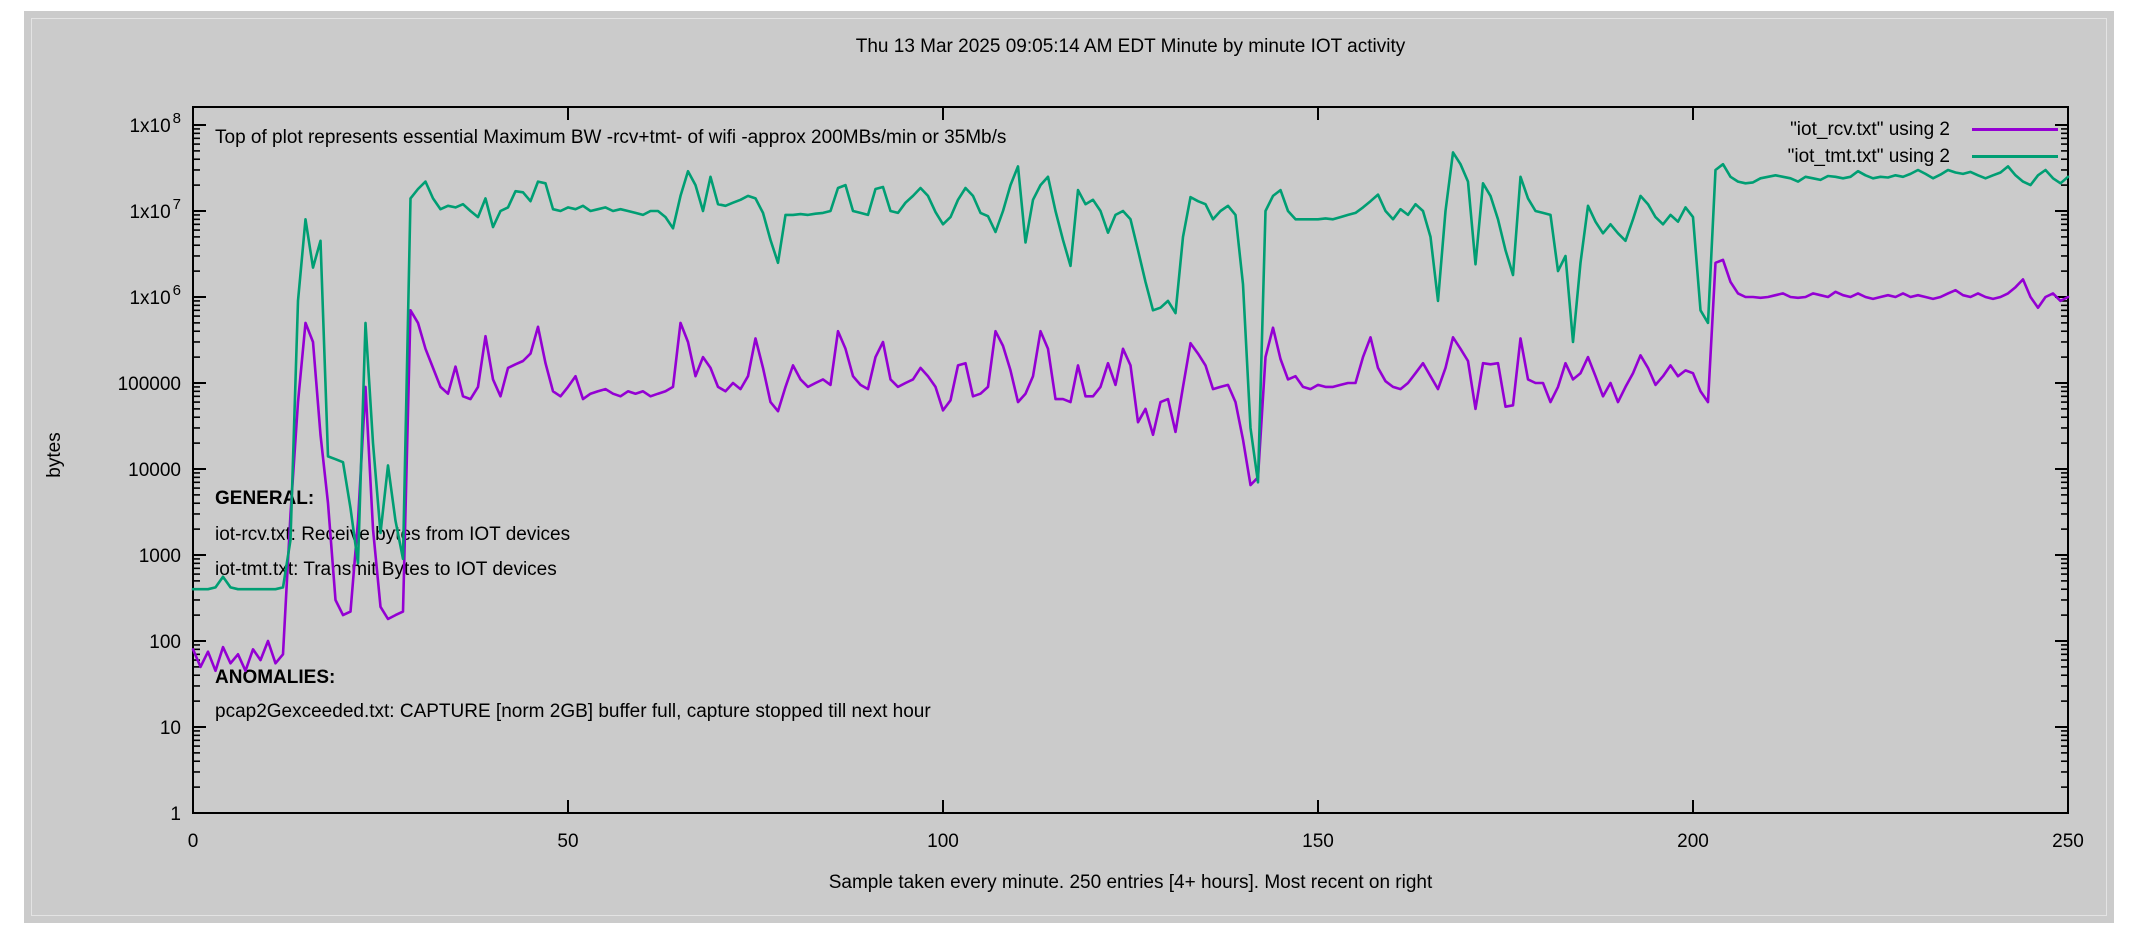  What do you see at coordinates (275, 677) in the screenshot?
I see `annotation-anomalies-heading: ANOMALIES:` at bounding box center [275, 677].